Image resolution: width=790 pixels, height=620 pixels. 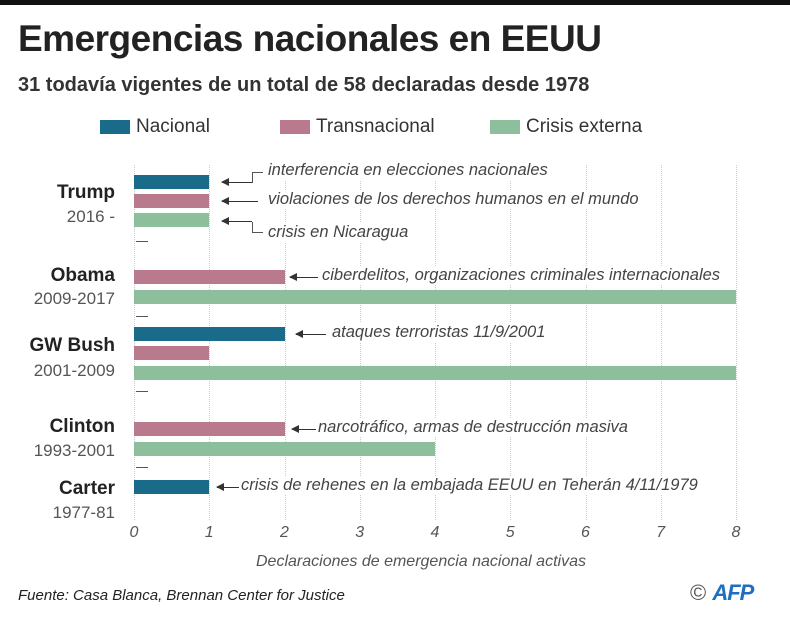 I want to click on president-years: 2009-2017, so click(x=74, y=298).